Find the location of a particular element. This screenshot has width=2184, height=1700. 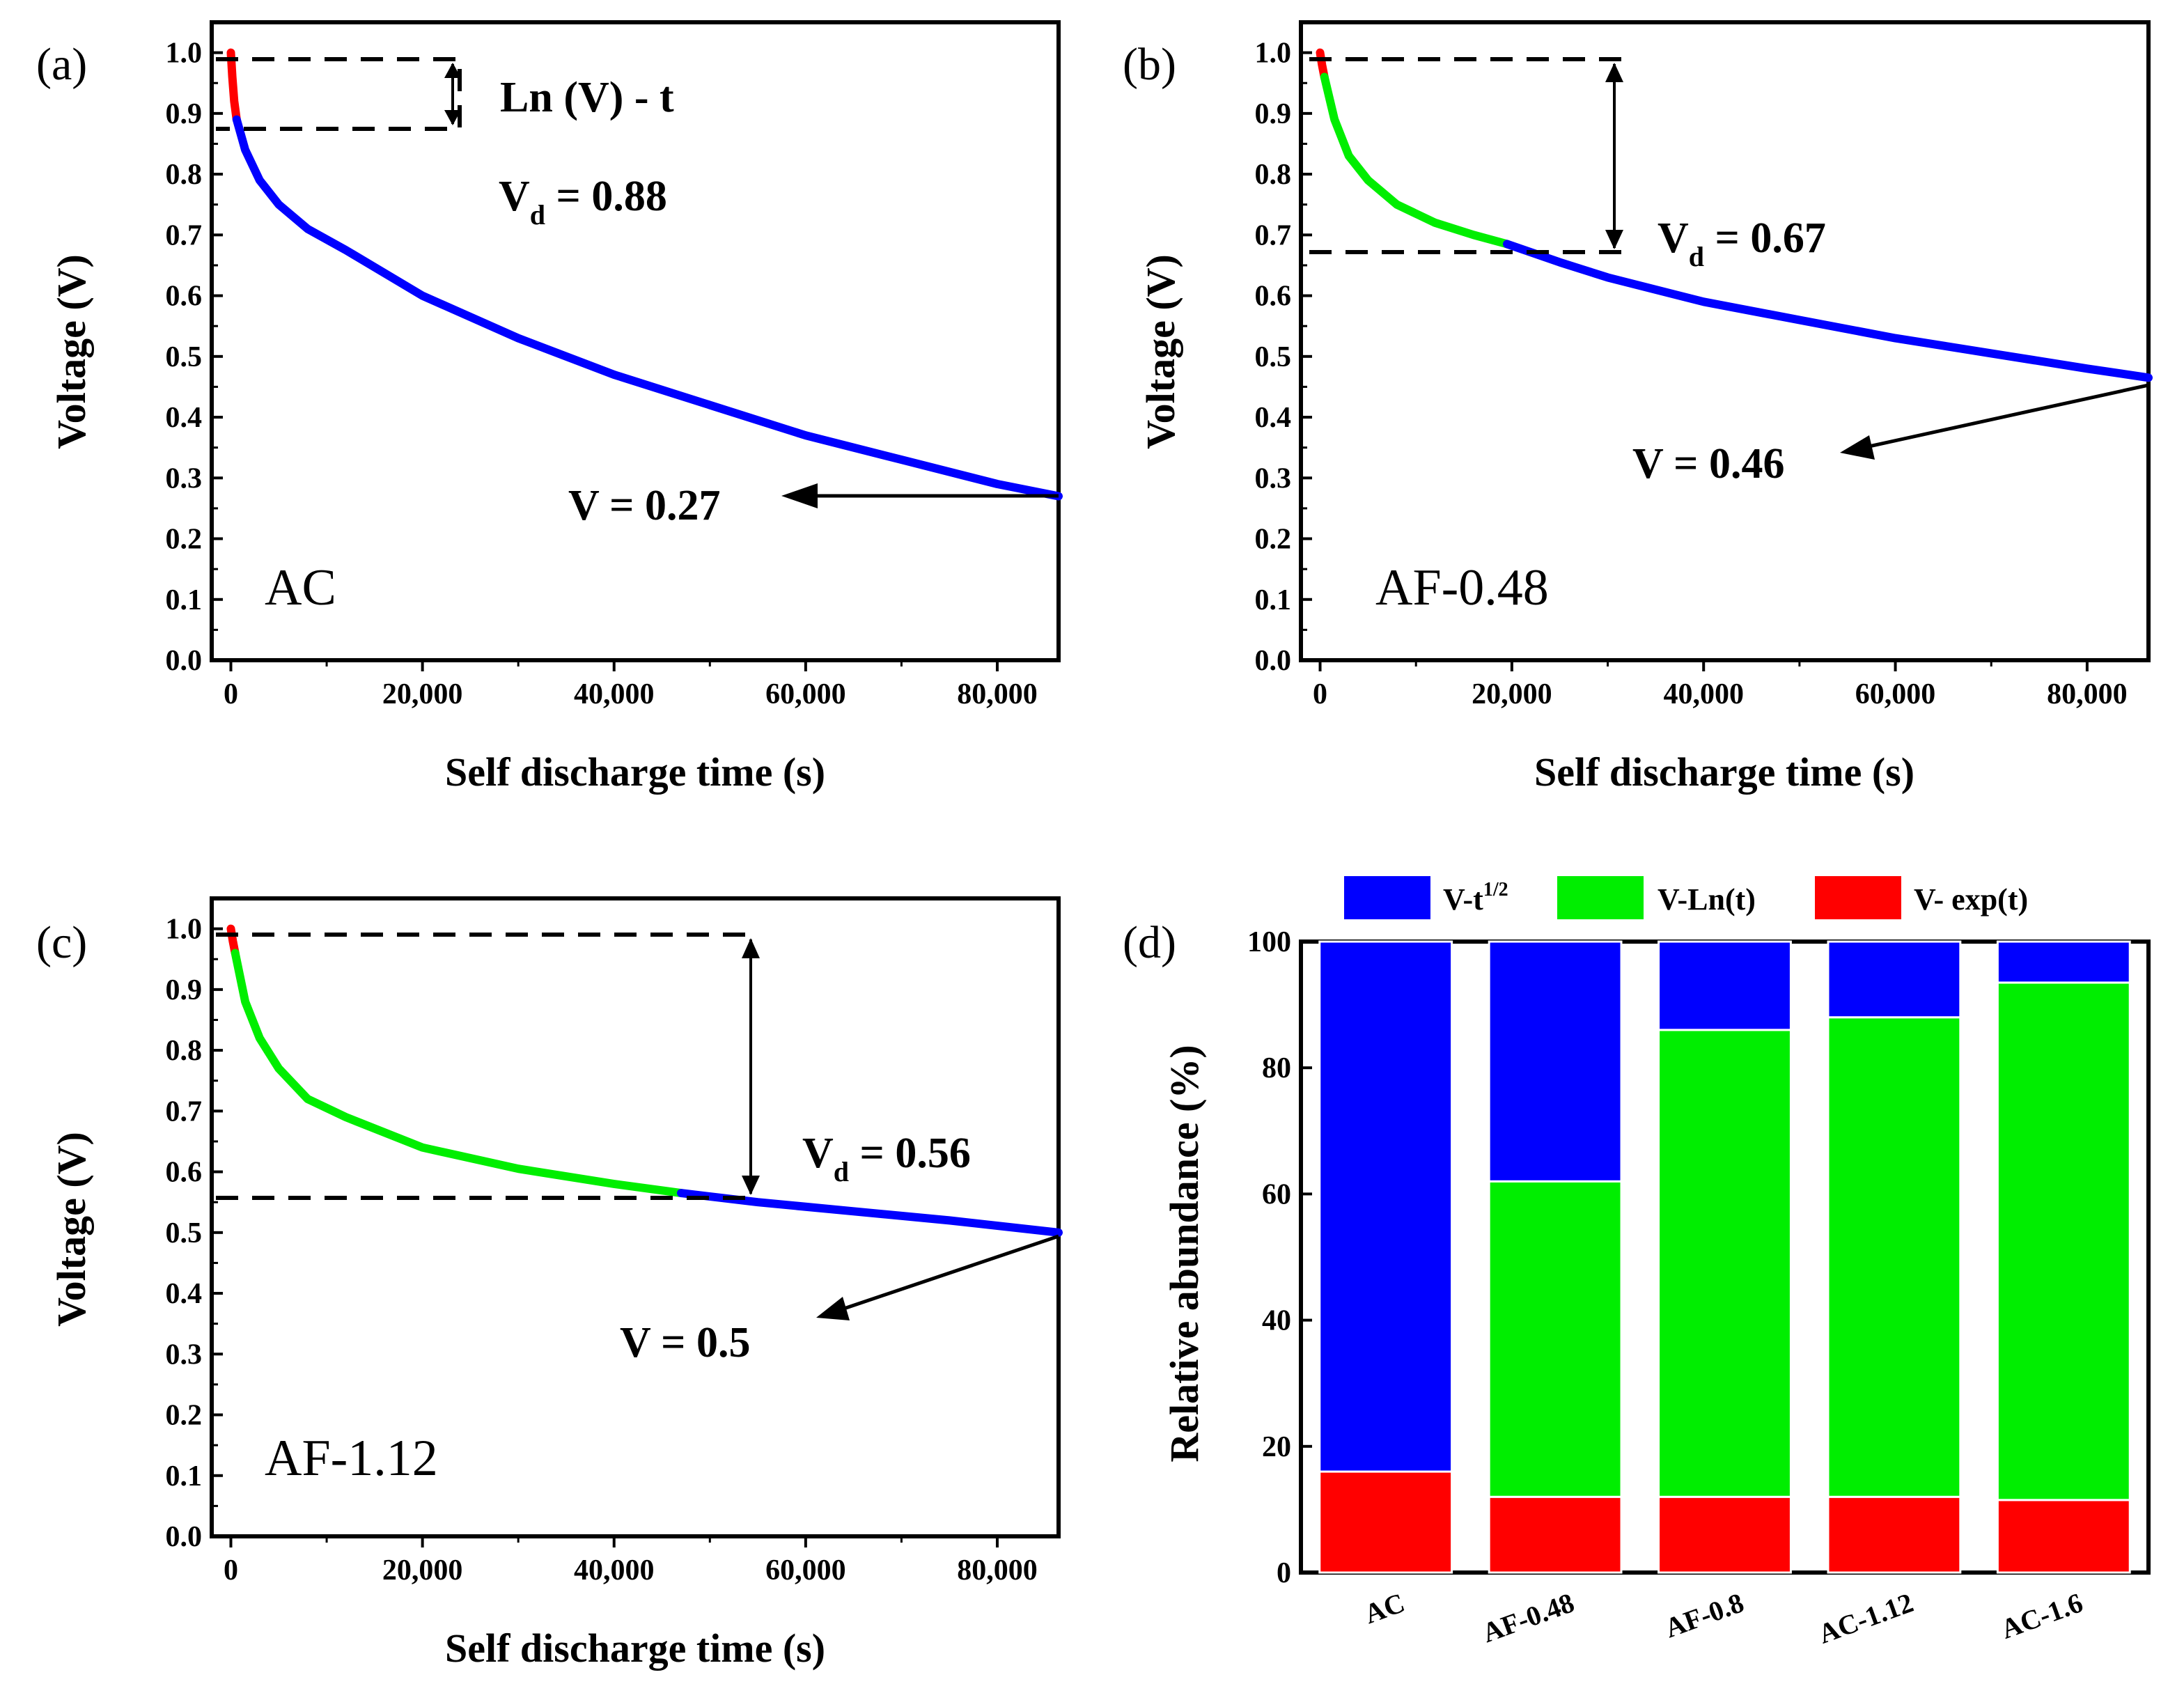

category-label: AF-0.8 is located at coordinates (1704, 1615).